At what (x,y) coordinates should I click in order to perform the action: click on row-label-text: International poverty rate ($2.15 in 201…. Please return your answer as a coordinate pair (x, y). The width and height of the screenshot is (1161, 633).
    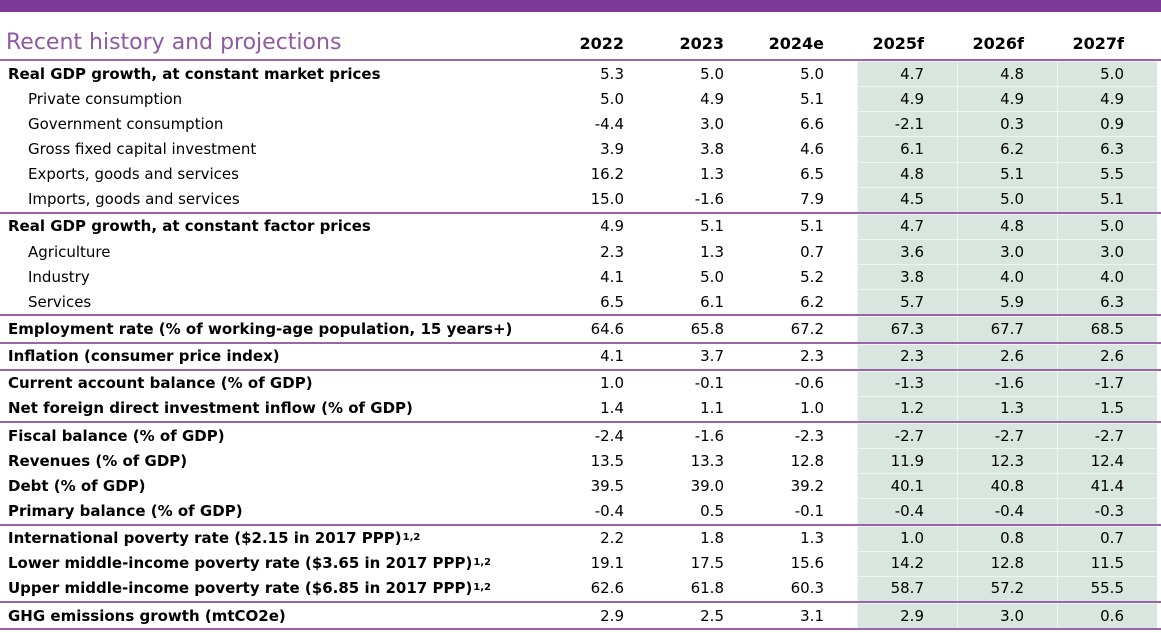
    Looking at the image, I should click on (205, 538).